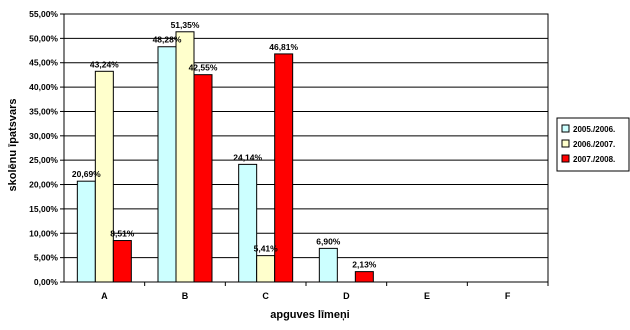 This screenshot has height=330, width=630. Describe the element at coordinates (328, 241) in the screenshot. I see `data-label: 6,90%` at that location.